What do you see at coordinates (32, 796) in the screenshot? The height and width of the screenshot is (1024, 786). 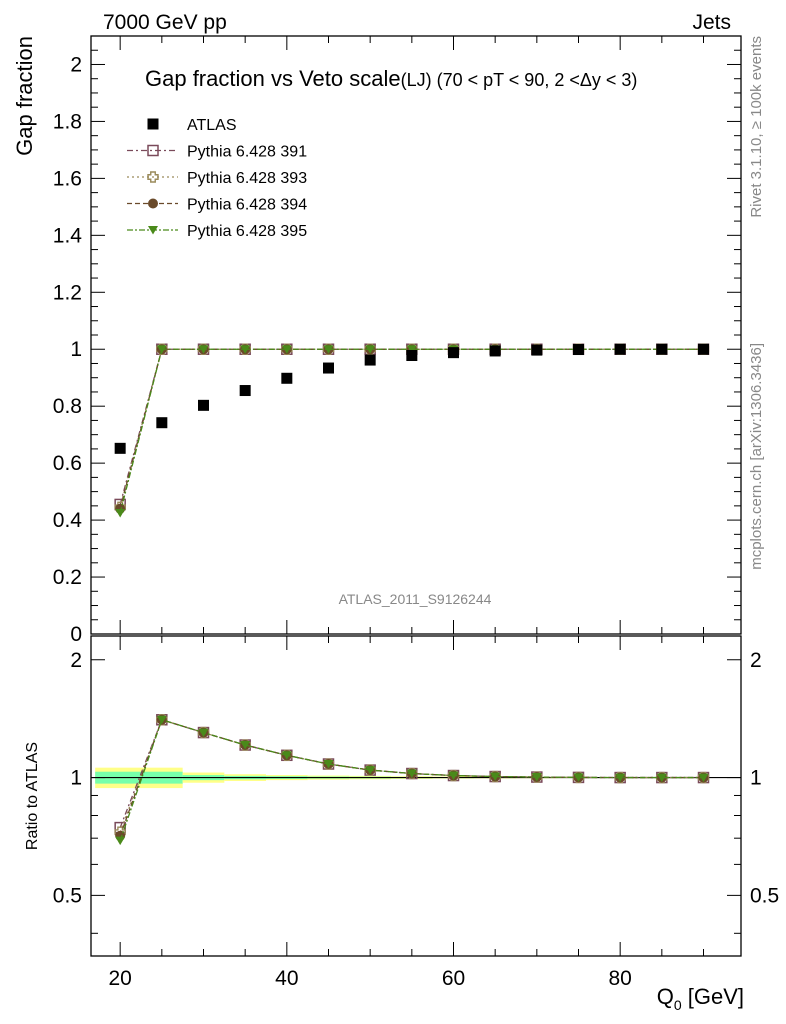 I see `ratio-y-axis-label: Ratio to ATLAS` at bounding box center [32, 796].